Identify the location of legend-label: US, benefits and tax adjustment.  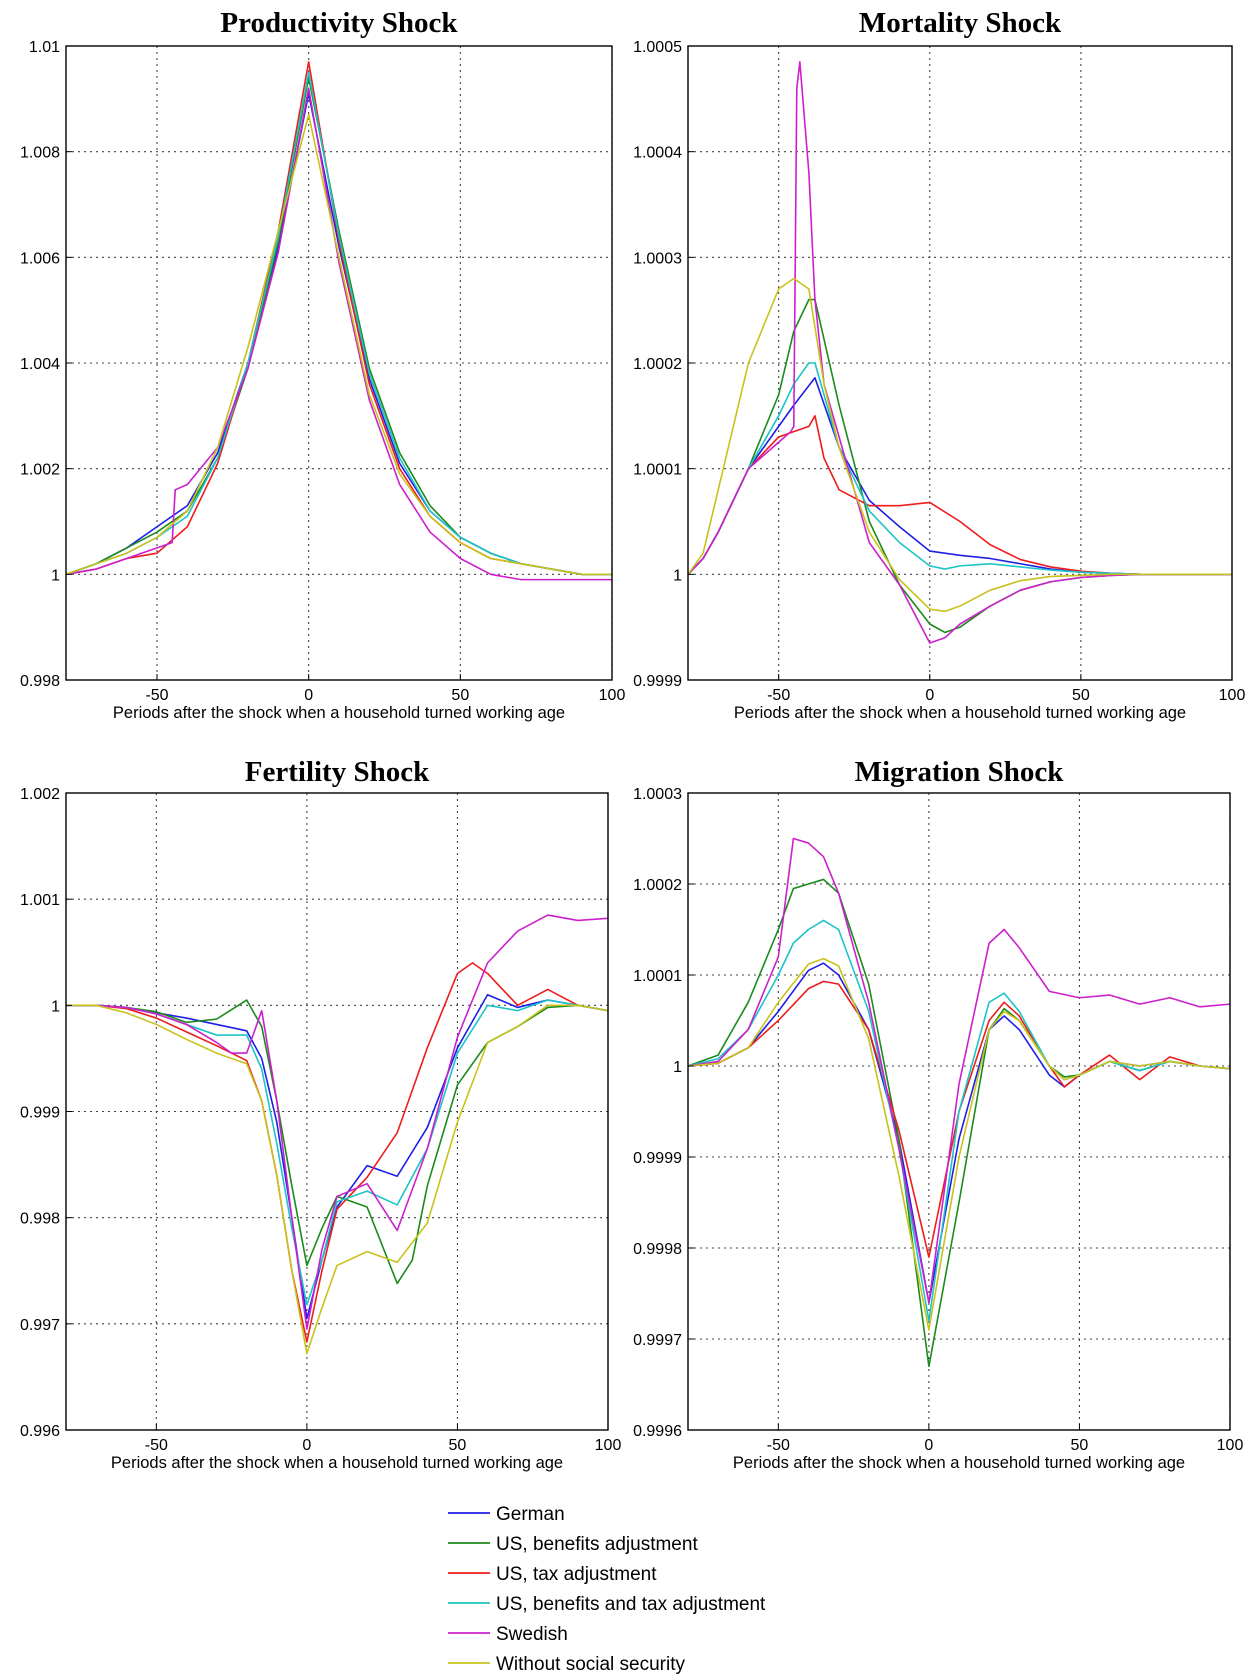
(631, 1604).